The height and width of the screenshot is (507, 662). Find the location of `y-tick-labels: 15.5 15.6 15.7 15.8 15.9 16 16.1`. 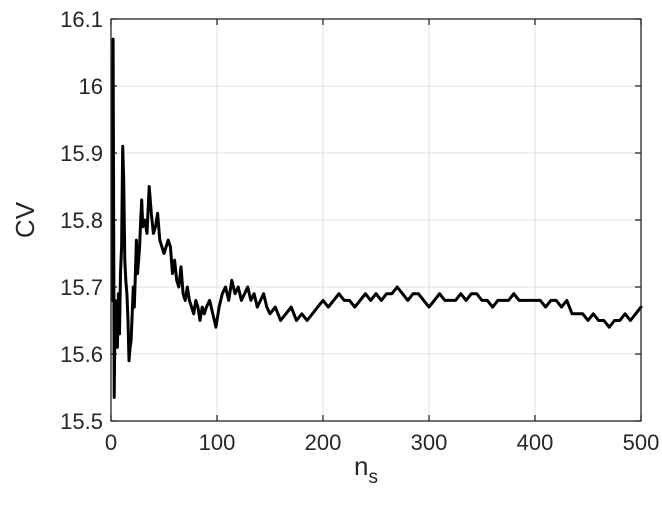

y-tick-labels: 15.5 15.6 15.7 15.8 15.9 16 16.1 is located at coordinates (81, 220).